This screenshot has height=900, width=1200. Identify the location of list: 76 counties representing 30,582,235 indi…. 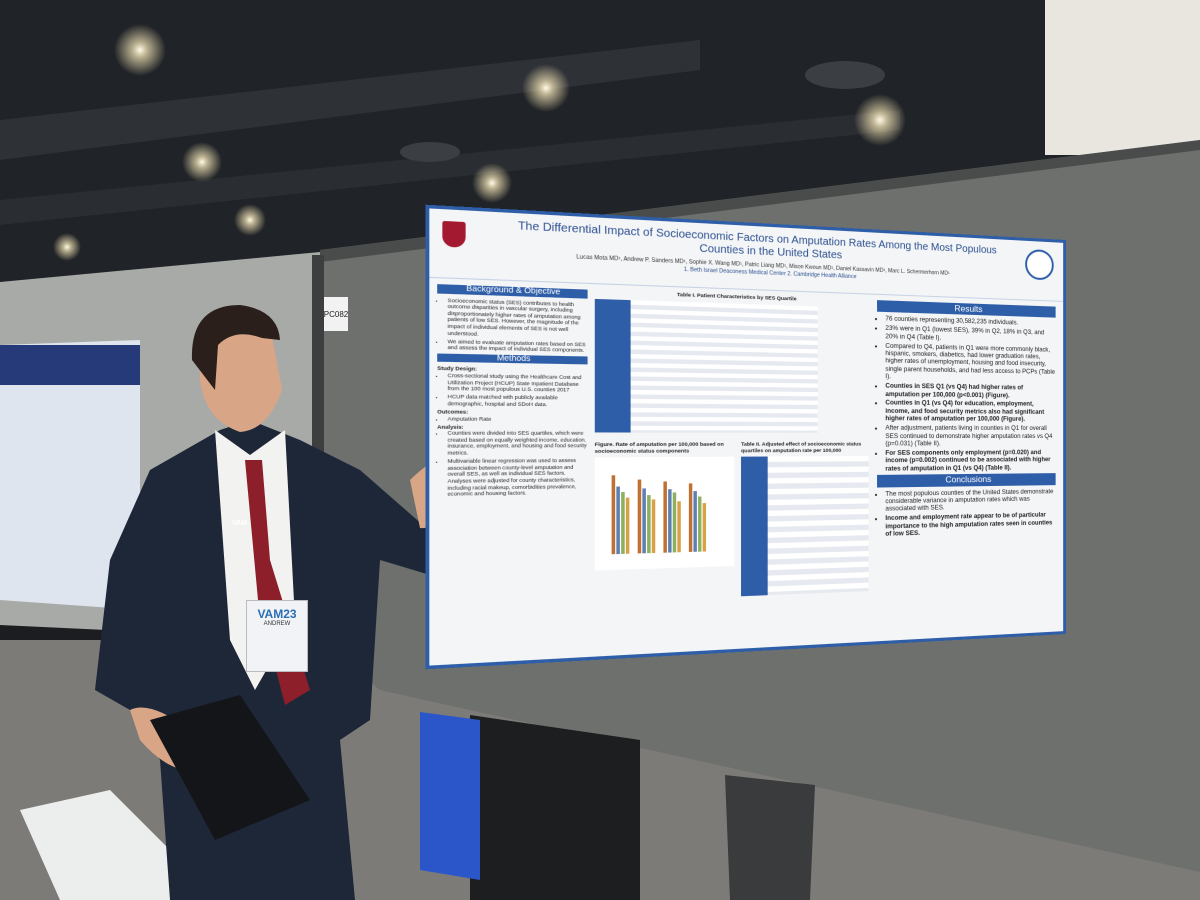
(966, 394).